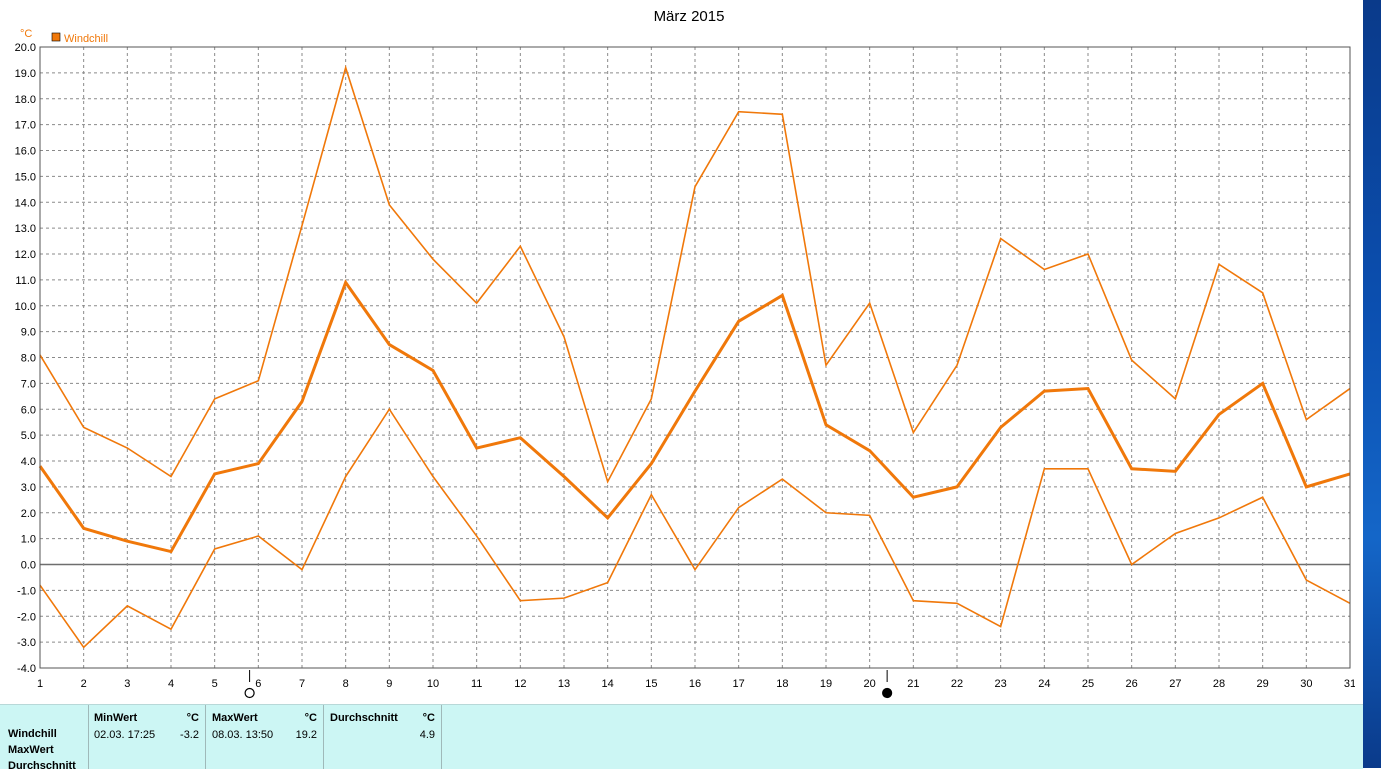 The height and width of the screenshot is (772, 1381). I want to click on x-tick-label: 26, so click(1132, 684).